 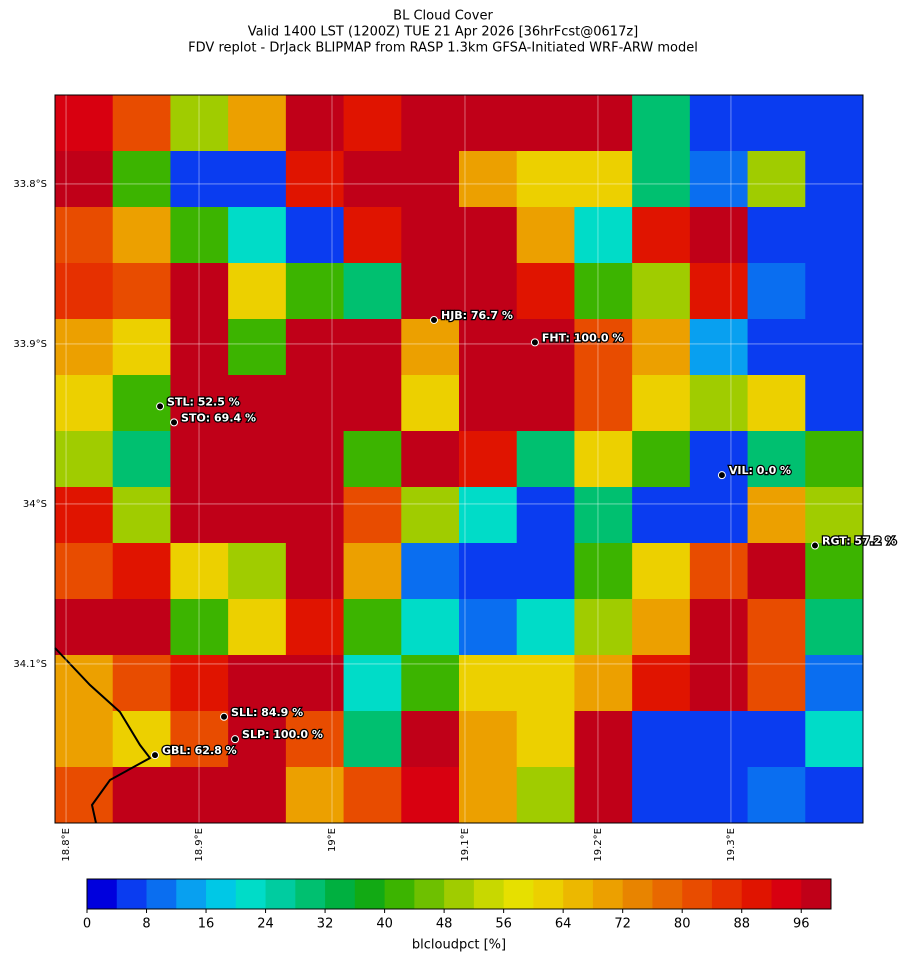 I want to click on colorbar-label: blcloudpct [%], so click(x=459, y=945).